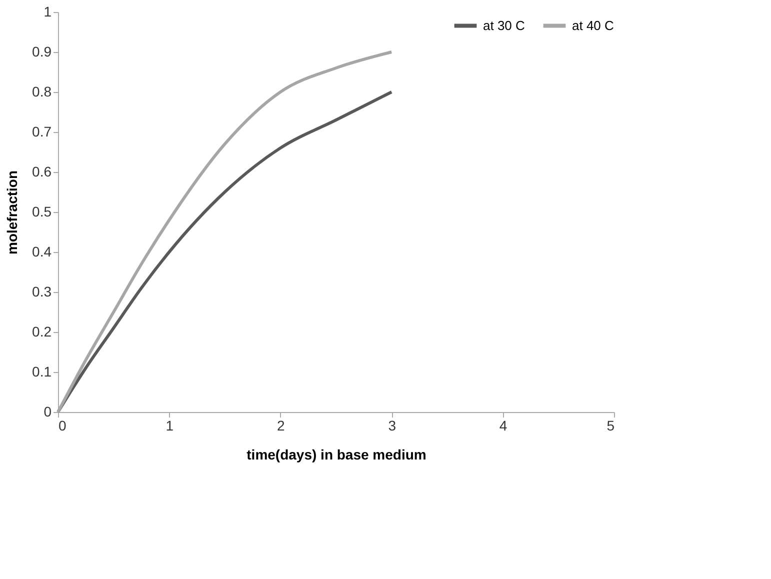 The height and width of the screenshot is (579, 771). Describe the element at coordinates (42, 332) in the screenshot. I see `y-tick-label: 0.2` at that location.